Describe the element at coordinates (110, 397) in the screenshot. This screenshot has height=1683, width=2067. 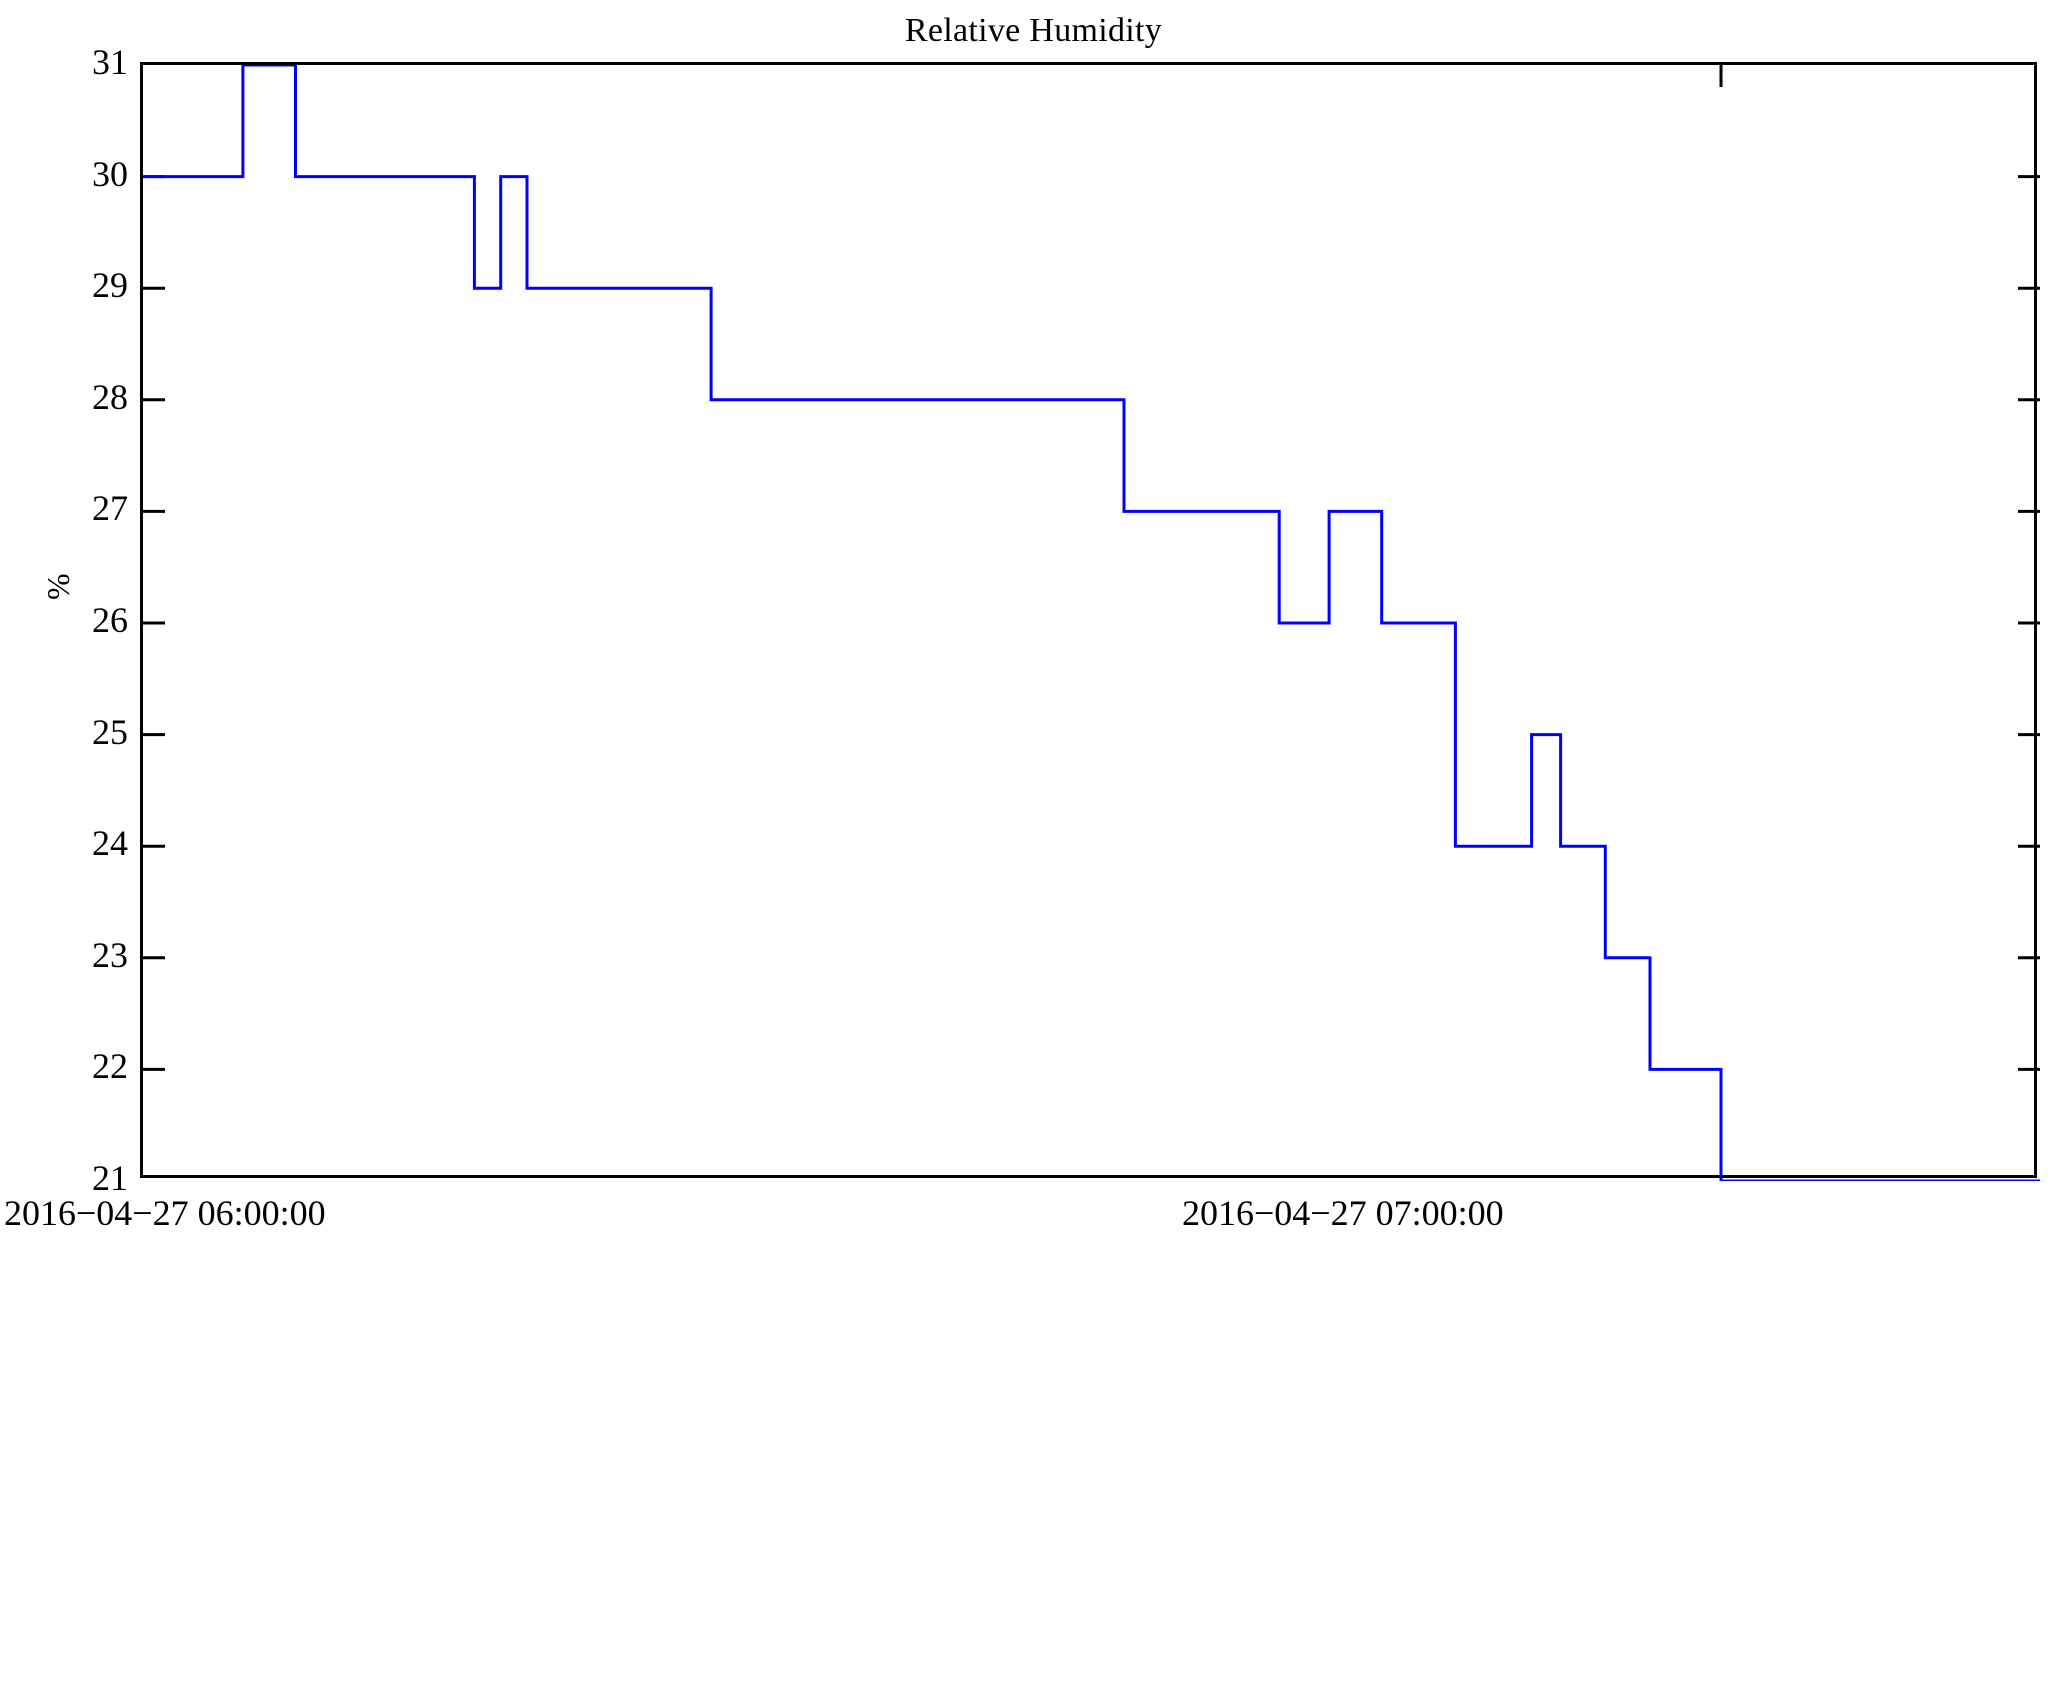
I see `y-tick-label-28: 28` at that location.